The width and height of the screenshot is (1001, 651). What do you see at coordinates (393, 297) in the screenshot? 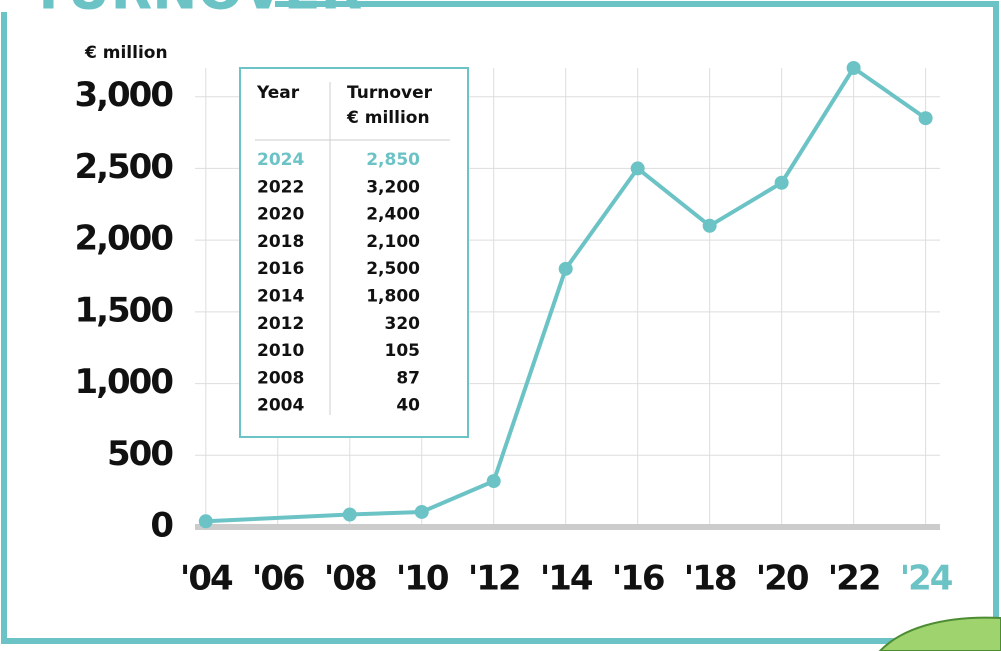
I see `table-cell: 1,800` at bounding box center [393, 297].